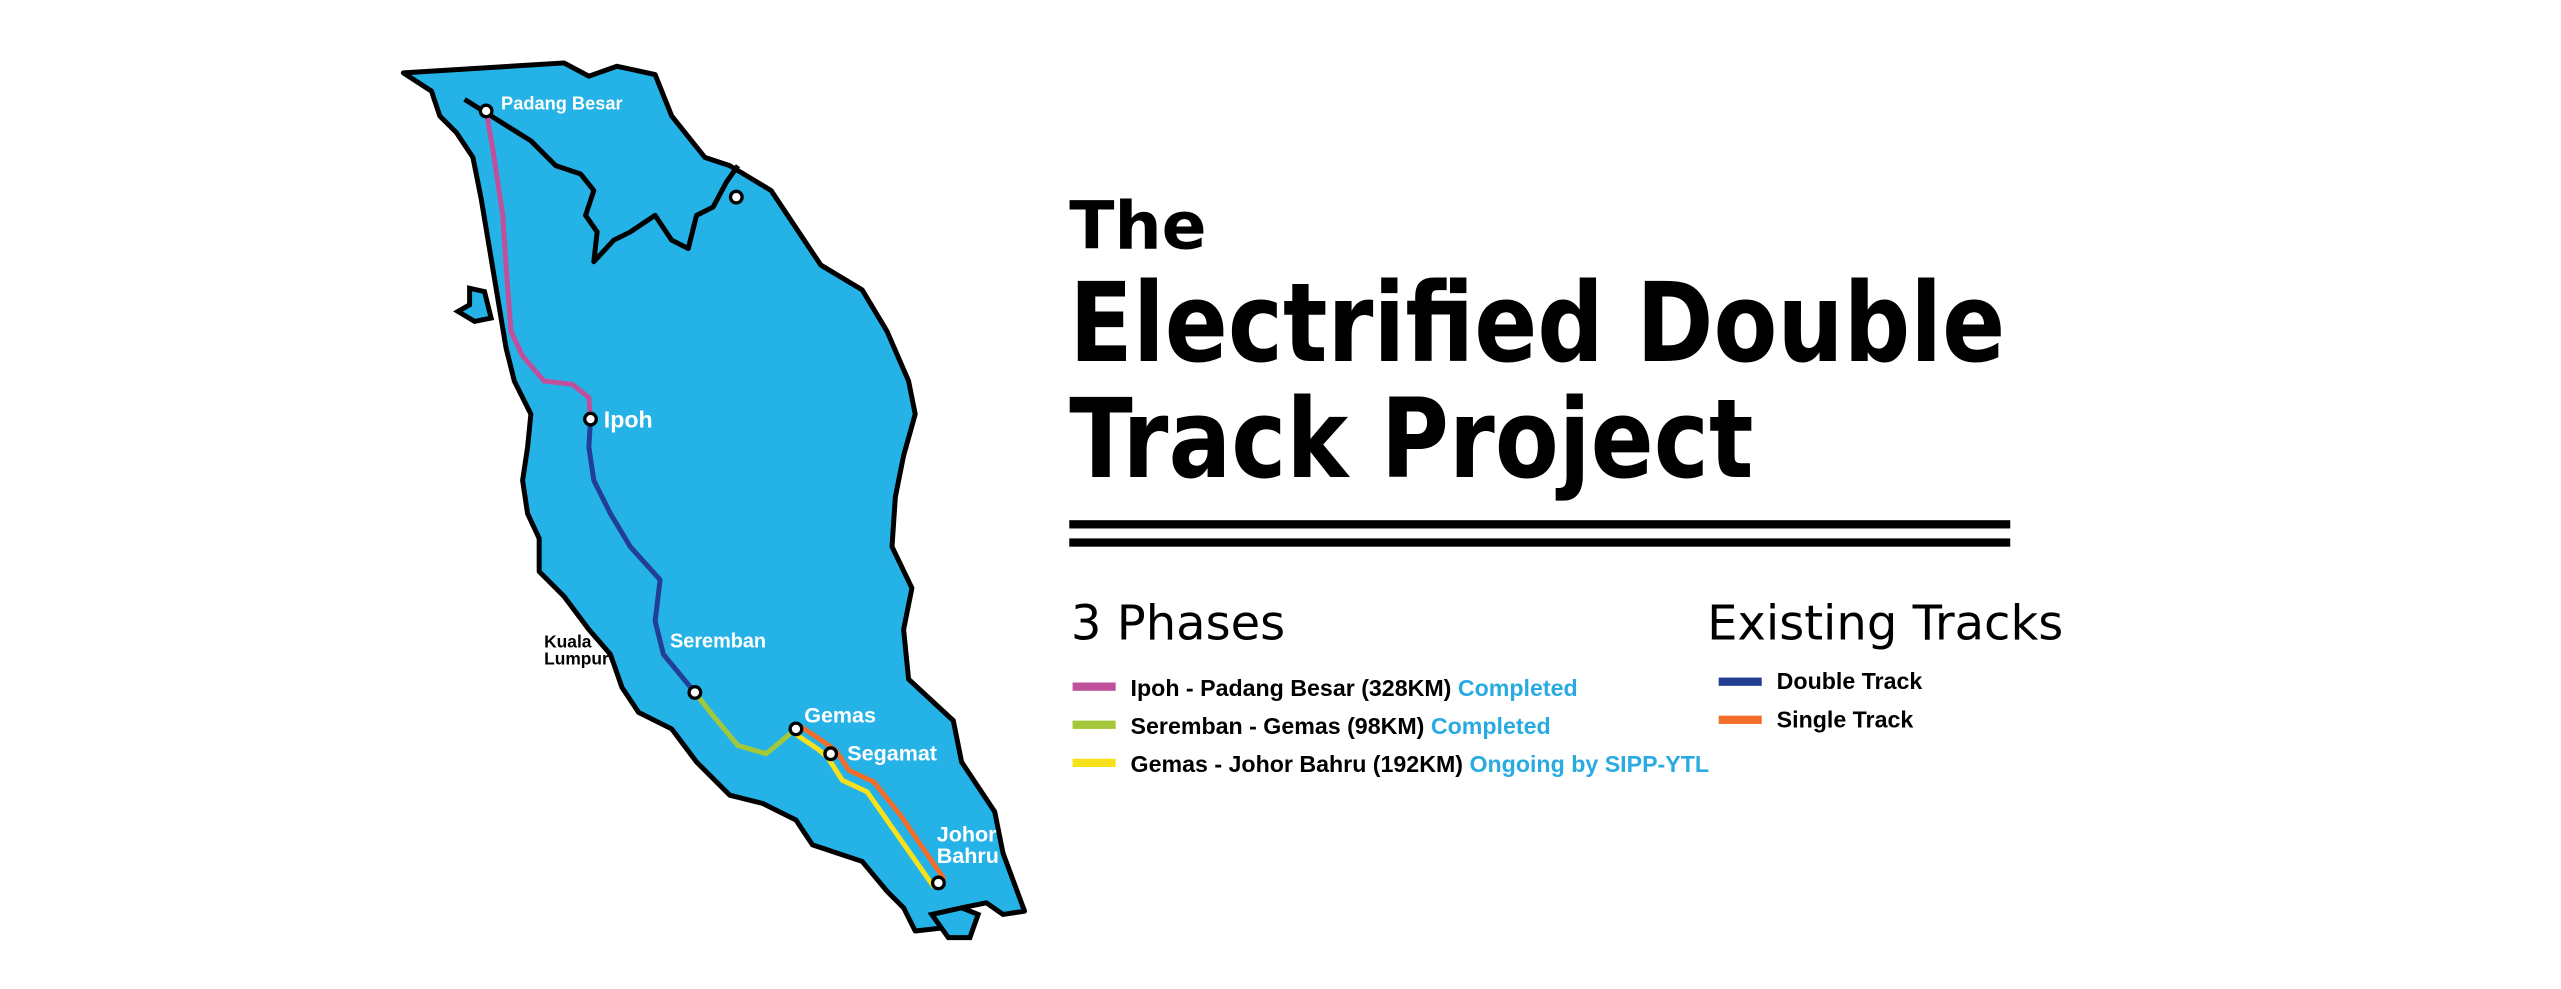 The image size is (2561, 989). What do you see at coordinates (1411, 439) in the screenshot?
I see `title: Track Project` at bounding box center [1411, 439].